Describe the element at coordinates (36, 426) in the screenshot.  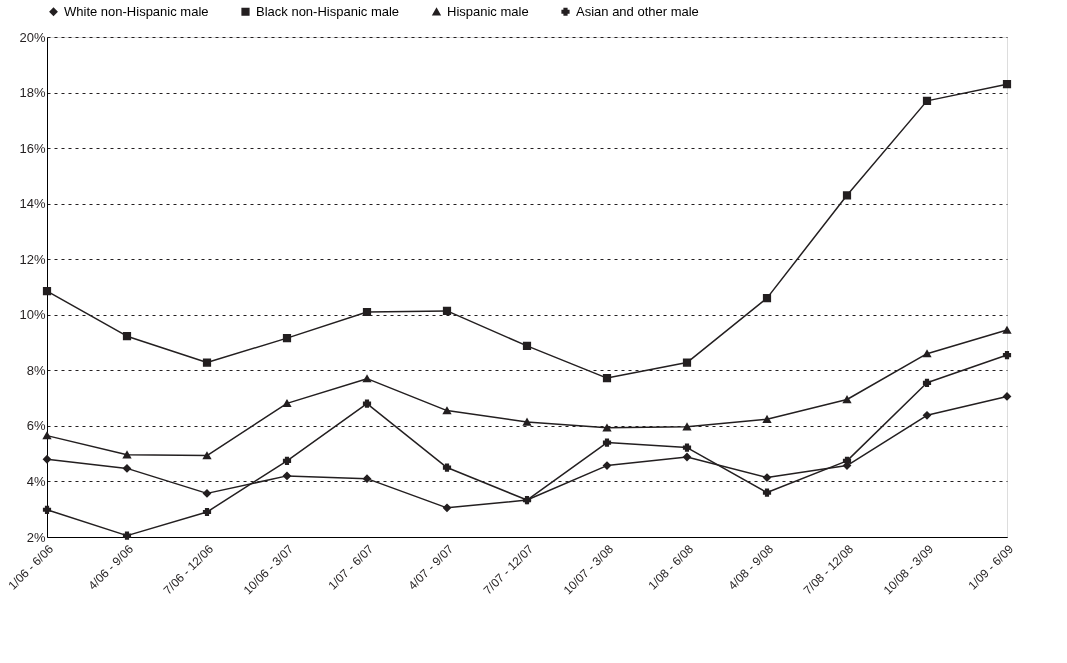
I see `y-tick-label: 6%` at that location.